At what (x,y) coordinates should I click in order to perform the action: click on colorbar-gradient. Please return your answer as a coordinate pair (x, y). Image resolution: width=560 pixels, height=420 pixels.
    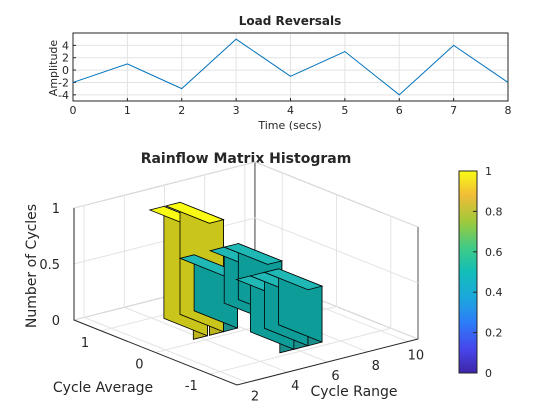
    Looking at the image, I should click on (468, 272).